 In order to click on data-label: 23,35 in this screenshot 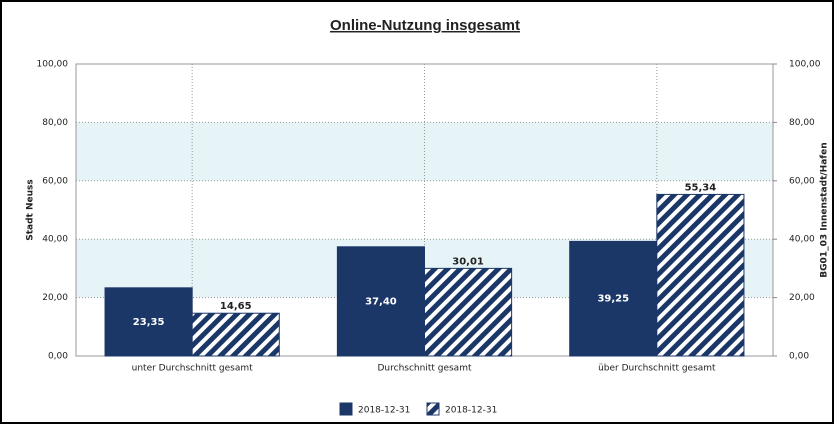, I will do `click(149, 322)`.